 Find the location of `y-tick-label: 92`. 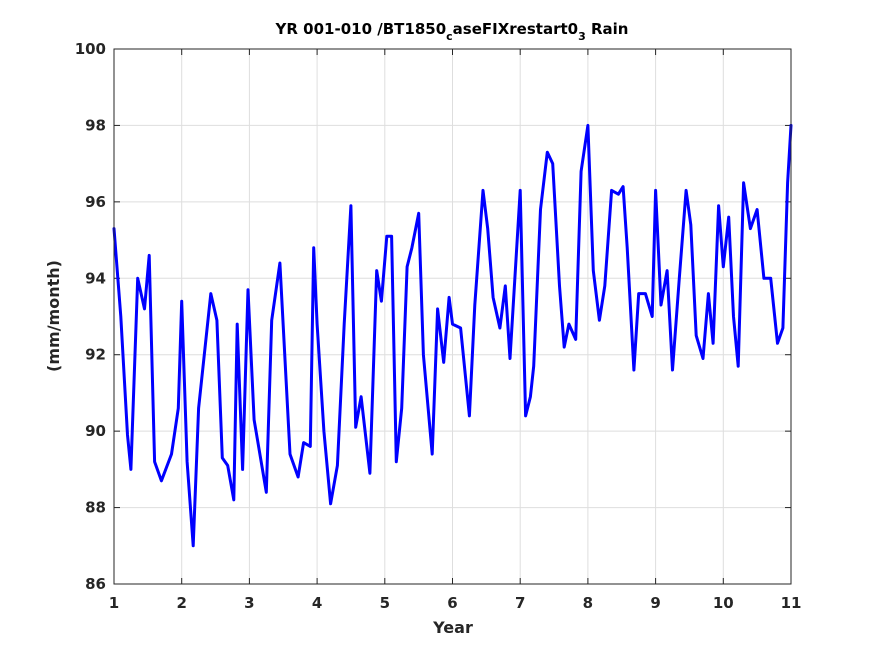

y-tick-label: 92 is located at coordinates (95, 355).